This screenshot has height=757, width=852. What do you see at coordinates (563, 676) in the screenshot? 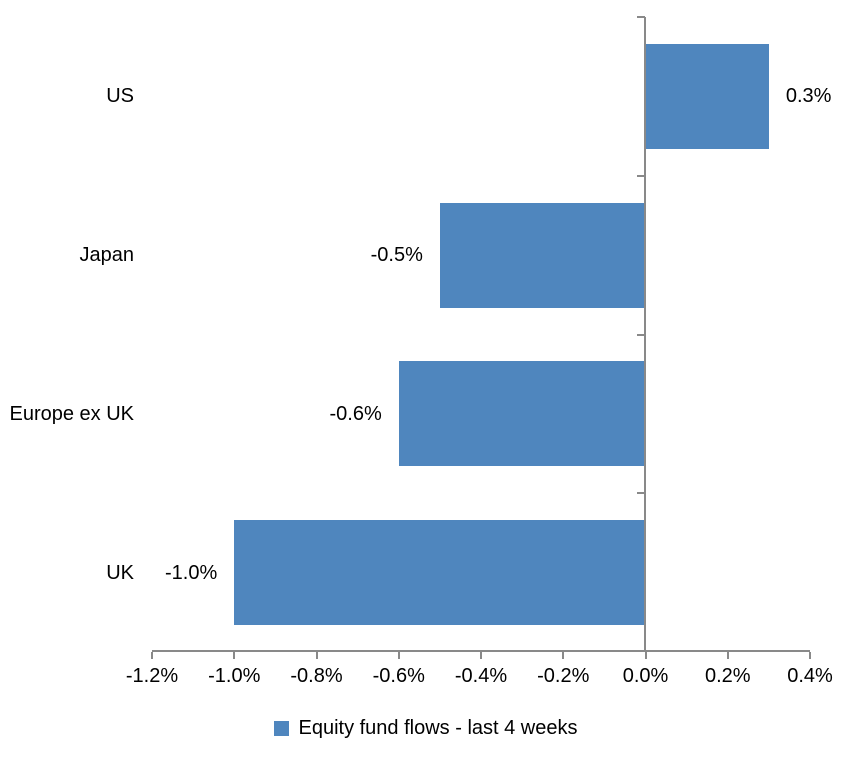
I see `x-tick-label: -0.2%` at bounding box center [563, 676].